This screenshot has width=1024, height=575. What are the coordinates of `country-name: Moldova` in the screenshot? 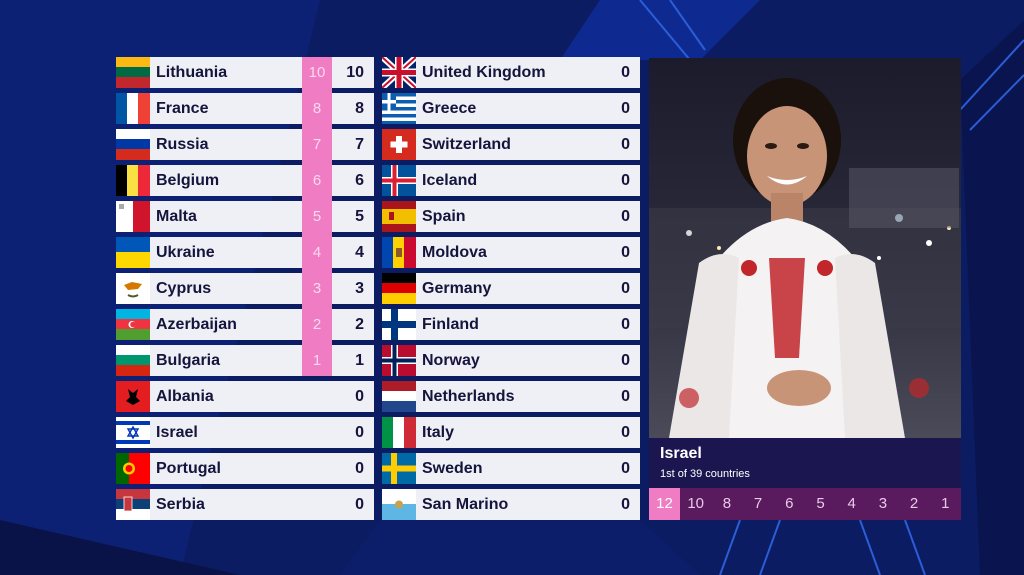 It's located at (454, 252).